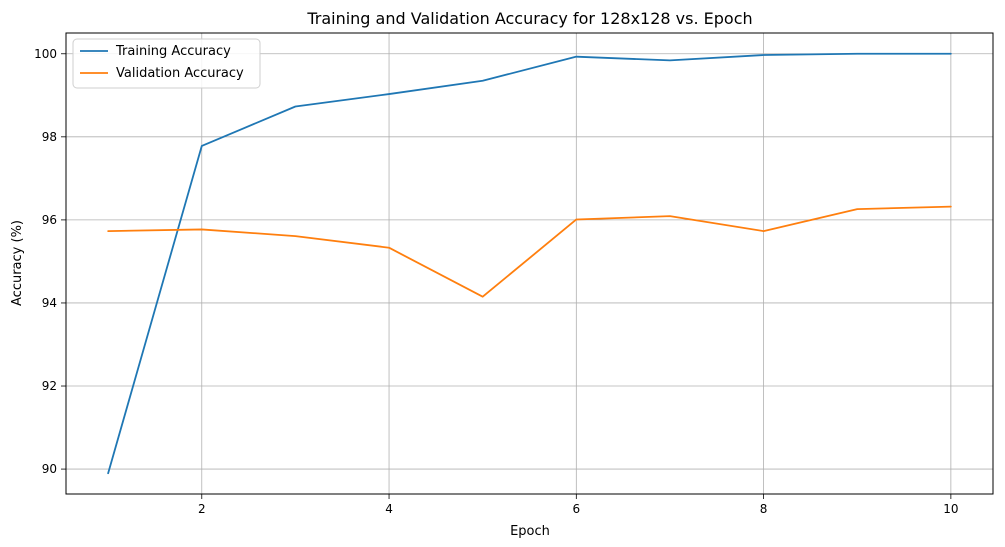  What do you see at coordinates (49, 137) in the screenshot?
I see `y-tick-label: 98` at bounding box center [49, 137].